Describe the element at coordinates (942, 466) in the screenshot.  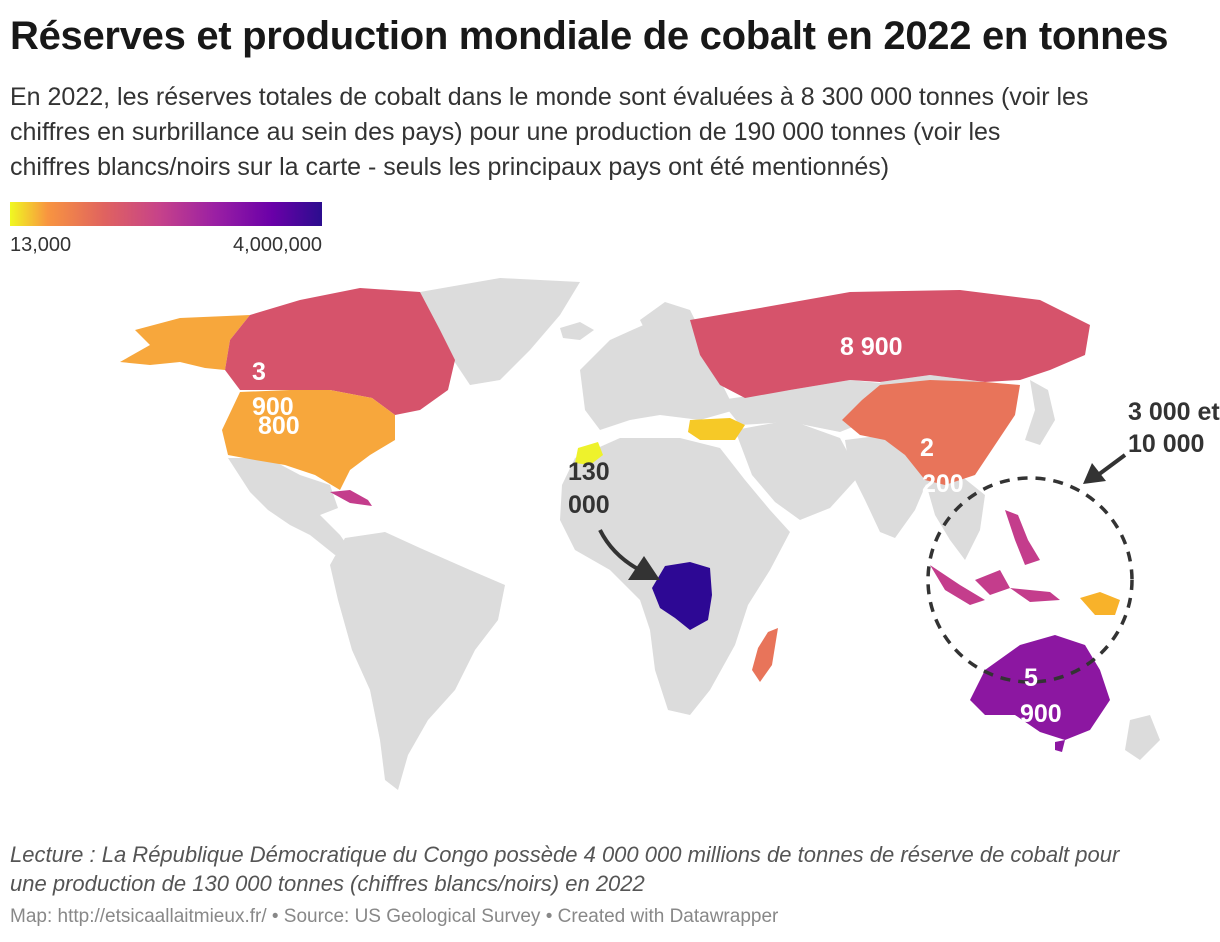
I see `label-china: 2 200` at that location.